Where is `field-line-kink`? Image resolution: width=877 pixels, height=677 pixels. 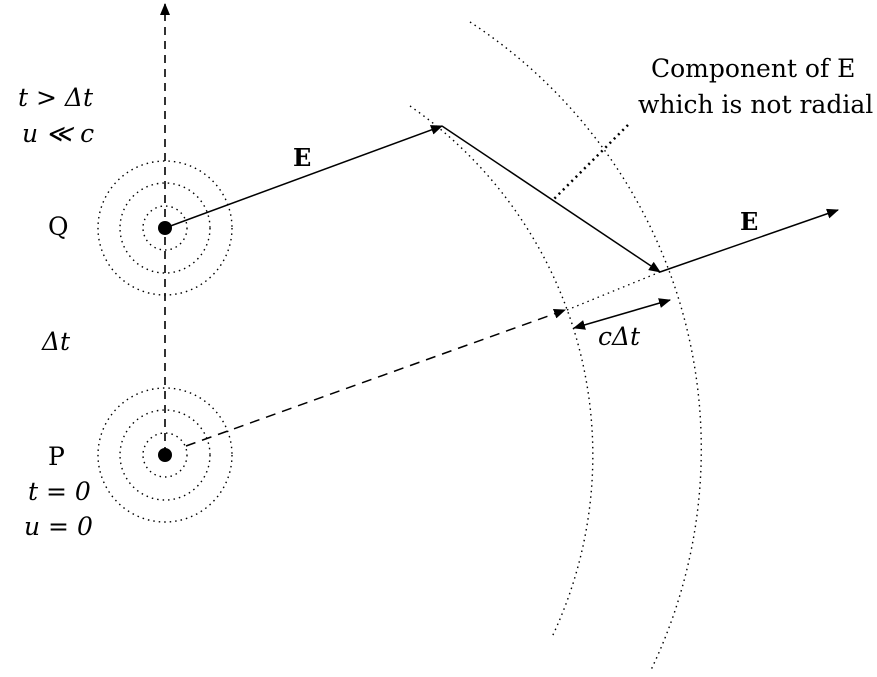 field-line-kink is located at coordinates (551, 199).